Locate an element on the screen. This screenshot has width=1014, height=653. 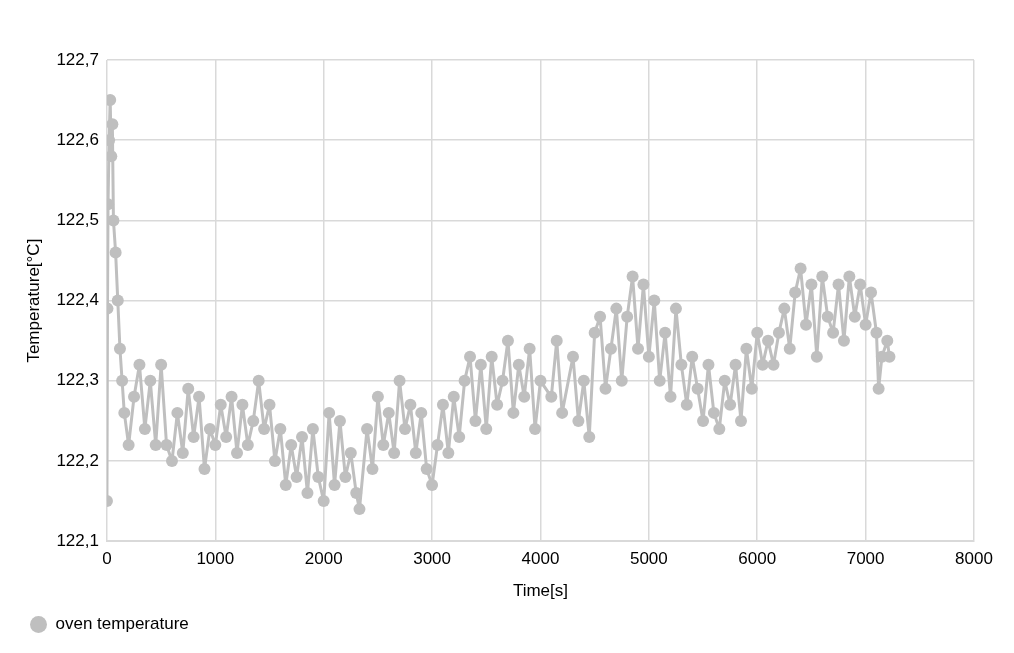
x-tick-label: 6000 is located at coordinates (757, 559).